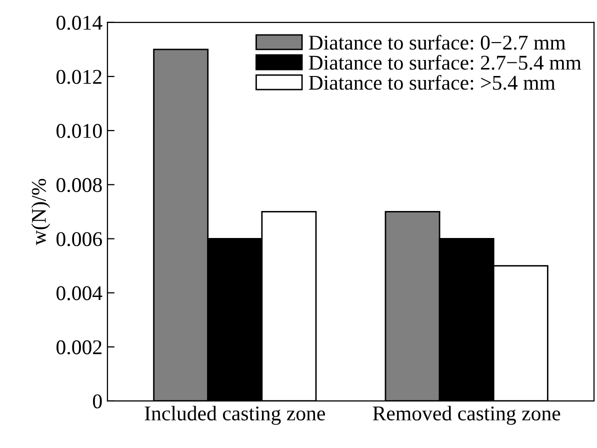 The height and width of the screenshot is (448, 597). Describe the element at coordinates (79, 23) in the screenshot. I see `y-tick-label: 0.014` at that location.